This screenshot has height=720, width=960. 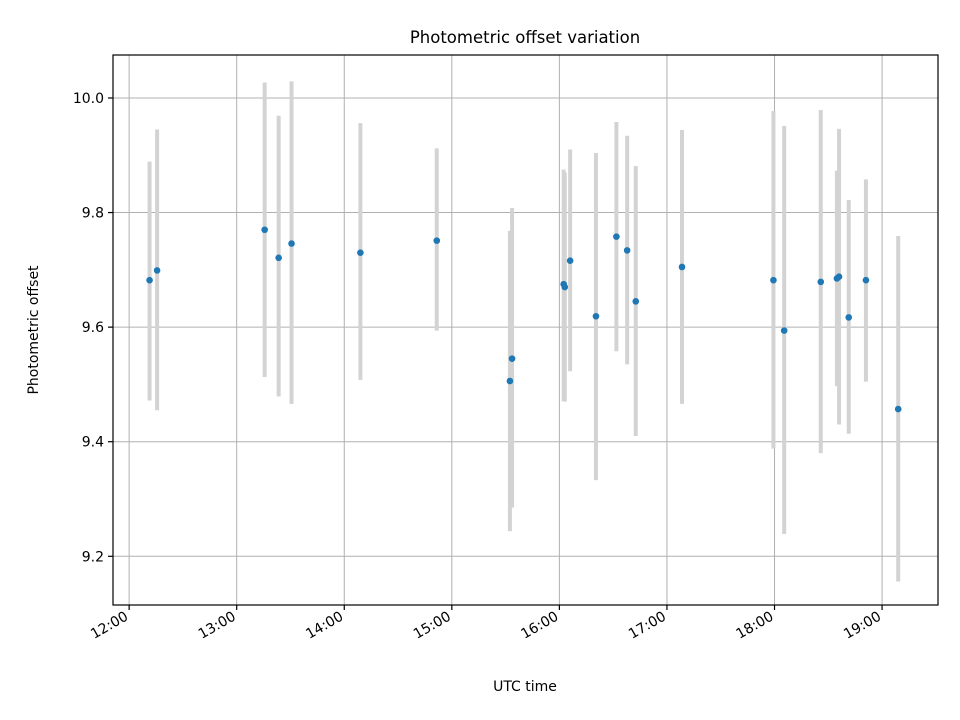 I want to click on x-axis-label: UTC time, so click(x=525, y=687).